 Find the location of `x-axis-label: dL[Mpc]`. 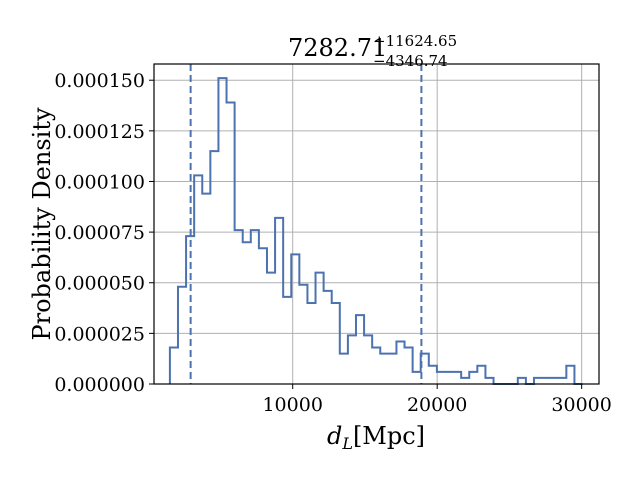

x-axis-label: dL[Mpc] is located at coordinates (376, 437).